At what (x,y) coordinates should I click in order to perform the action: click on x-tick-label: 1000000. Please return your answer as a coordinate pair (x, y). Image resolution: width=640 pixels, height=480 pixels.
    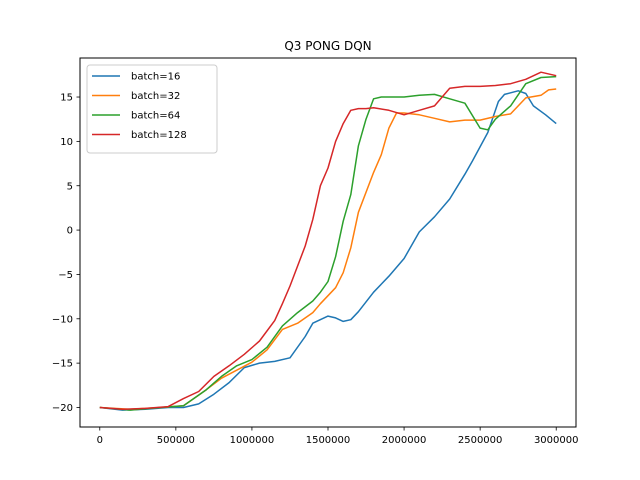
    Looking at the image, I should click on (252, 440).